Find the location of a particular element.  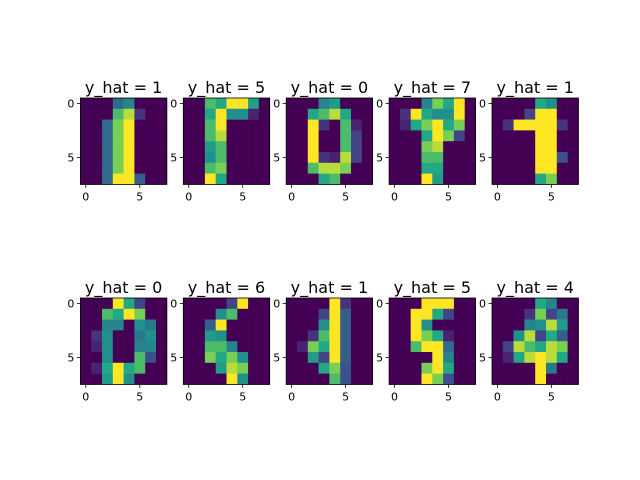

panel-title: y_hat = 0 is located at coordinates (329, 88).